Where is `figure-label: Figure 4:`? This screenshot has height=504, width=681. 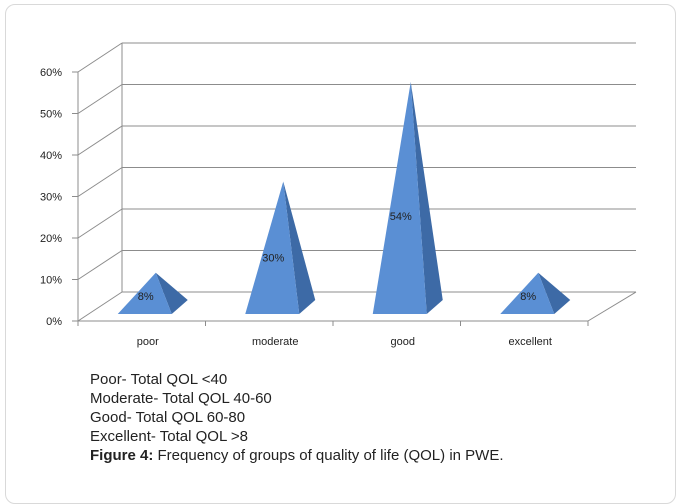
figure-label: Figure 4: is located at coordinates (122, 455).